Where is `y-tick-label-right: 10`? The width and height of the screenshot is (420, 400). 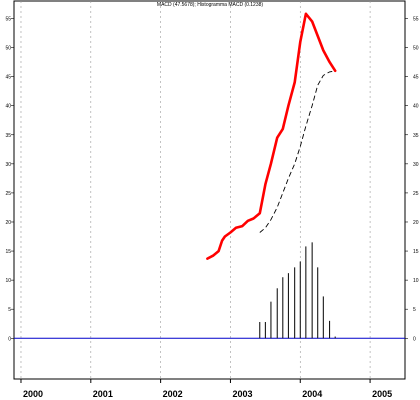 y-tick-label-right: 10 is located at coordinates (416, 281).